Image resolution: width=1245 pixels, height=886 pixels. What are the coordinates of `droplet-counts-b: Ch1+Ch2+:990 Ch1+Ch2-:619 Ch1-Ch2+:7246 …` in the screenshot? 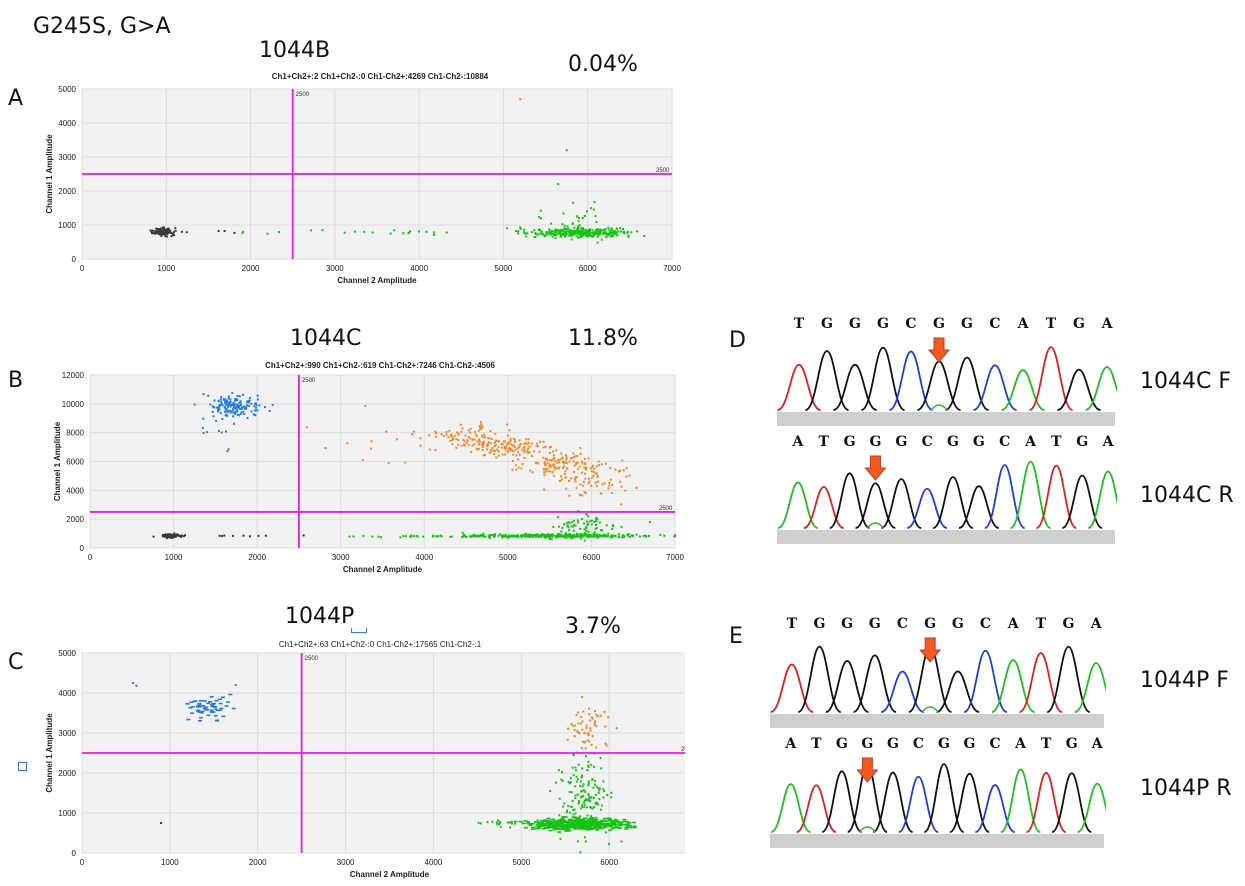 It's located at (380, 365).